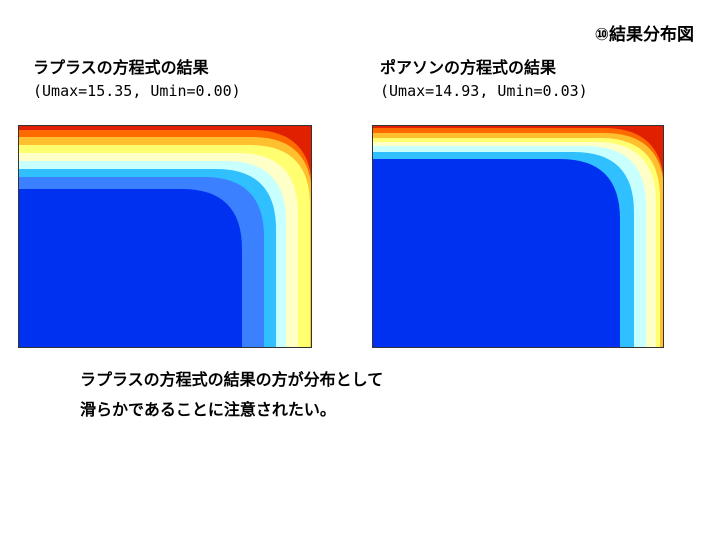 Image resolution: width=720 pixels, height=540 pixels. What do you see at coordinates (484, 91) in the screenshot?
I see `panel-stats: (Umax=14.93, Umin=0.03)` at bounding box center [484, 91].